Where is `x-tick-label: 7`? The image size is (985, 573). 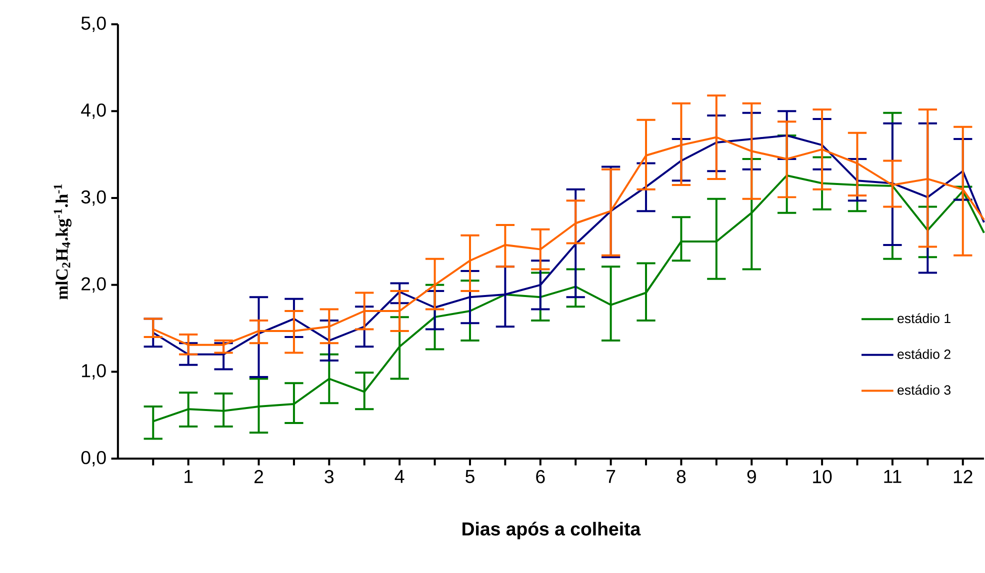
x-tick-label: 7 is located at coordinates (611, 477).